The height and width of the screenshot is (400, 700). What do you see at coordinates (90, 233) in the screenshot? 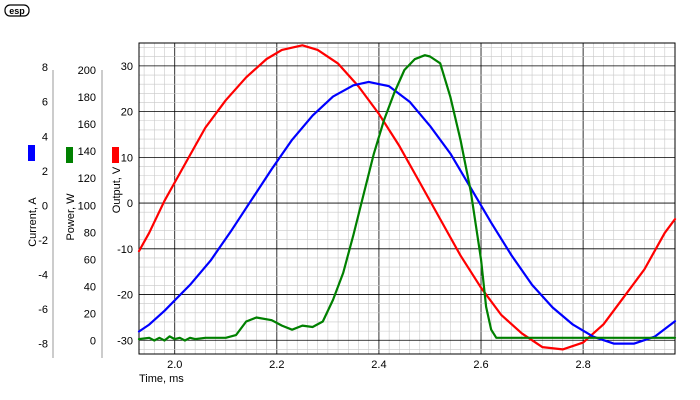
I see `power-tick-label: 80` at bounding box center [90, 233].